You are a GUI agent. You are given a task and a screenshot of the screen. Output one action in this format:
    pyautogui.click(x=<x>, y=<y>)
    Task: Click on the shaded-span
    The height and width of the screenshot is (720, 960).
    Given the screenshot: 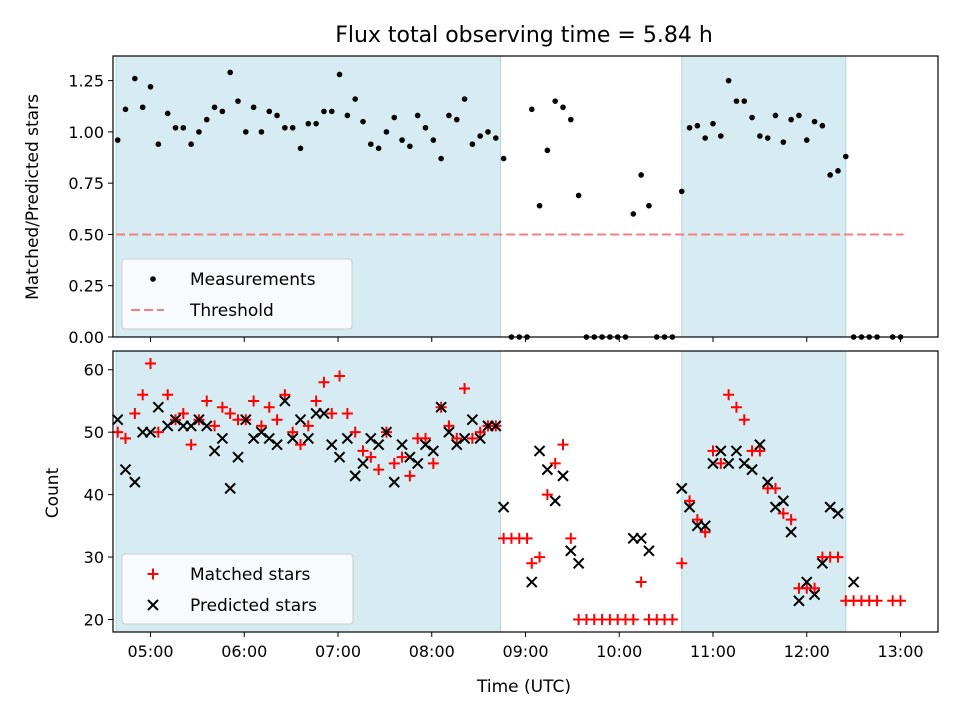 What is the action you would take?
    pyautogui.click(x=764, y=196)
    